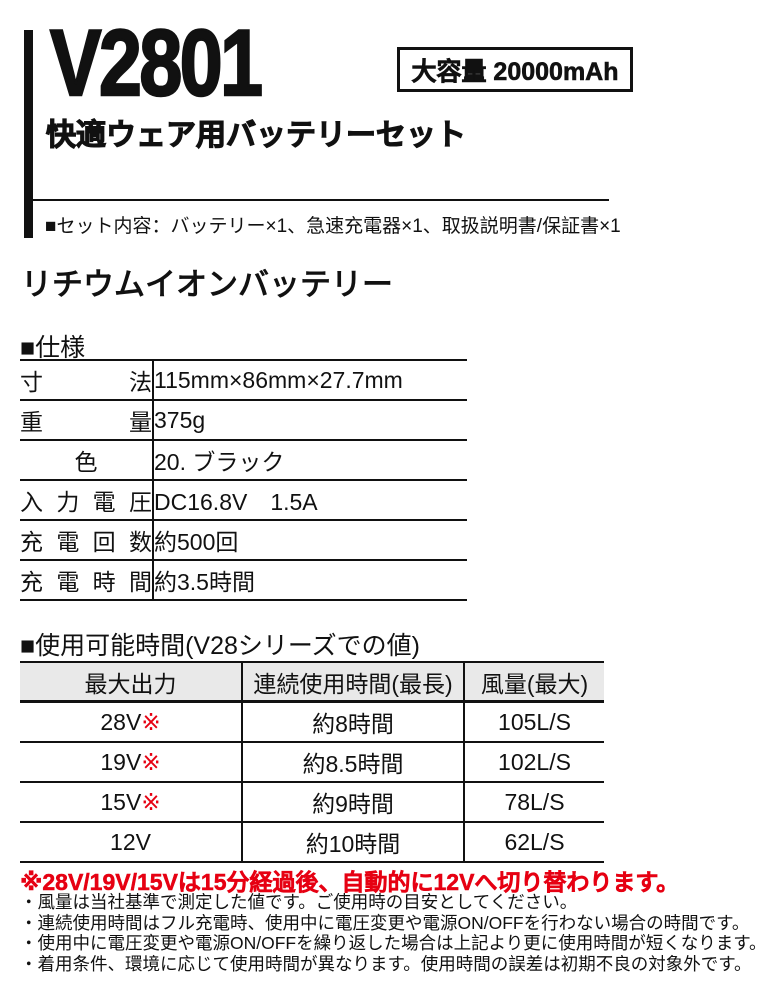 This screenshot has width=762, height=1000. I want to click on usage-row-19v: 19V※ 約8.5時間 102L/S, so click(312, 762).